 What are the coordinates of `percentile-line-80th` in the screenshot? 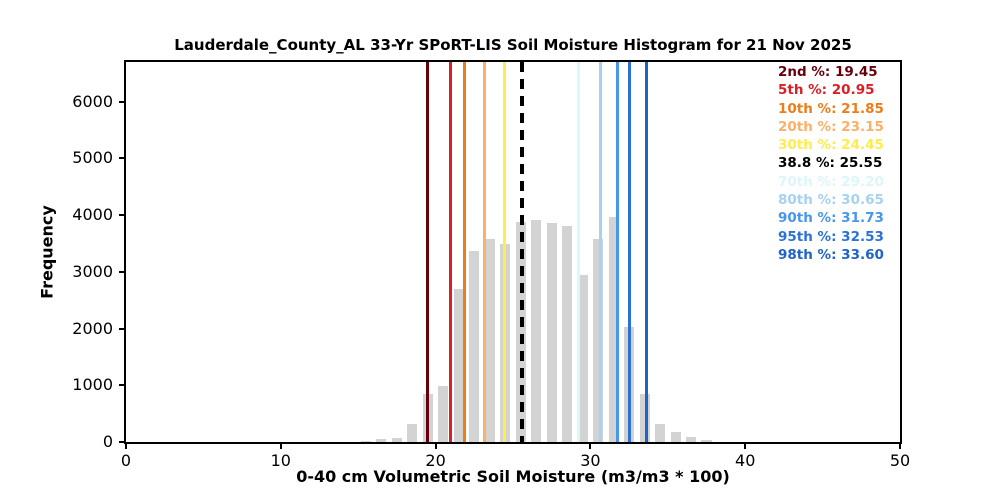 It's located at (600, 252).